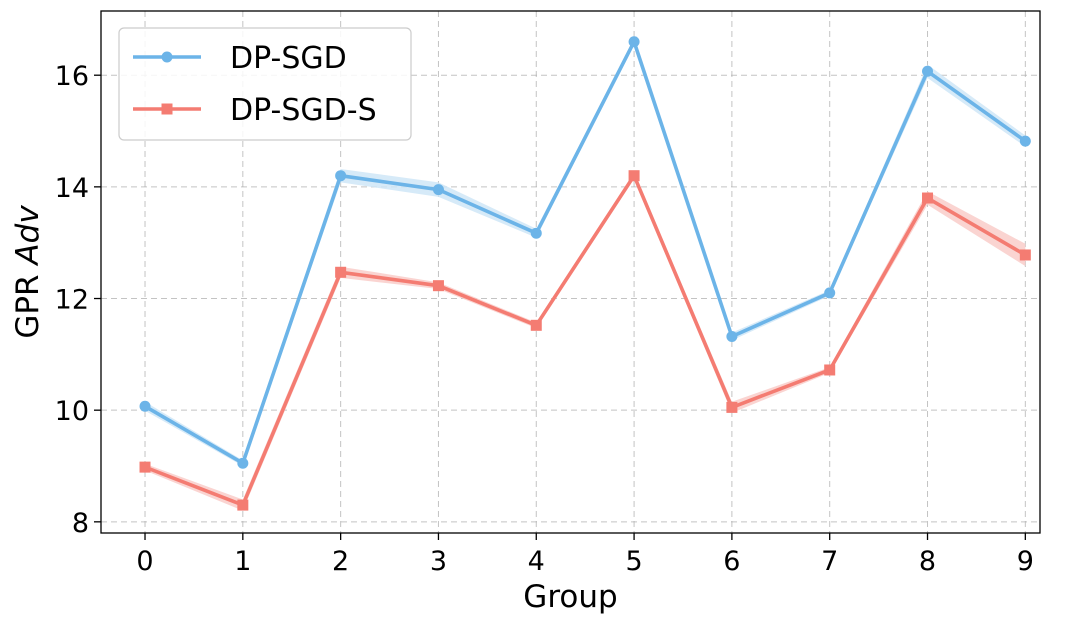  Describe the element at coordinates (829, 561) in the screenshot. I see `x-tick-label-7: 7` at that location.